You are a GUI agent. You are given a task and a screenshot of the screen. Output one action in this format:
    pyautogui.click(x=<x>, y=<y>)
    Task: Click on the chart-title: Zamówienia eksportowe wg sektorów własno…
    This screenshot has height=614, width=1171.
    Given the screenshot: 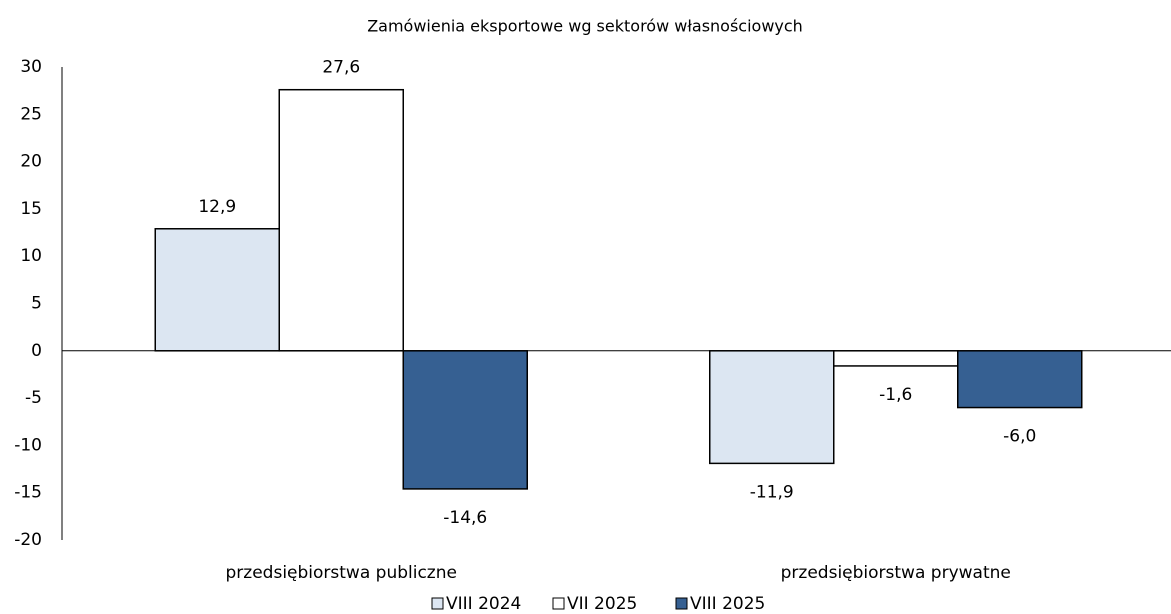 What is the action you would take?
    pyautogui.click(x=585, y=26)
    